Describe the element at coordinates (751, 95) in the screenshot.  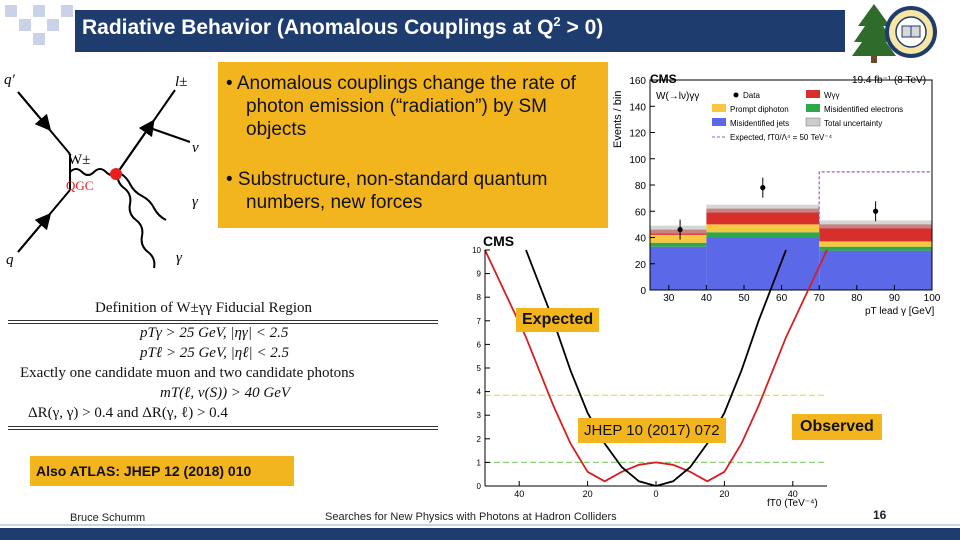
I see `legend-data: Data` at that location.